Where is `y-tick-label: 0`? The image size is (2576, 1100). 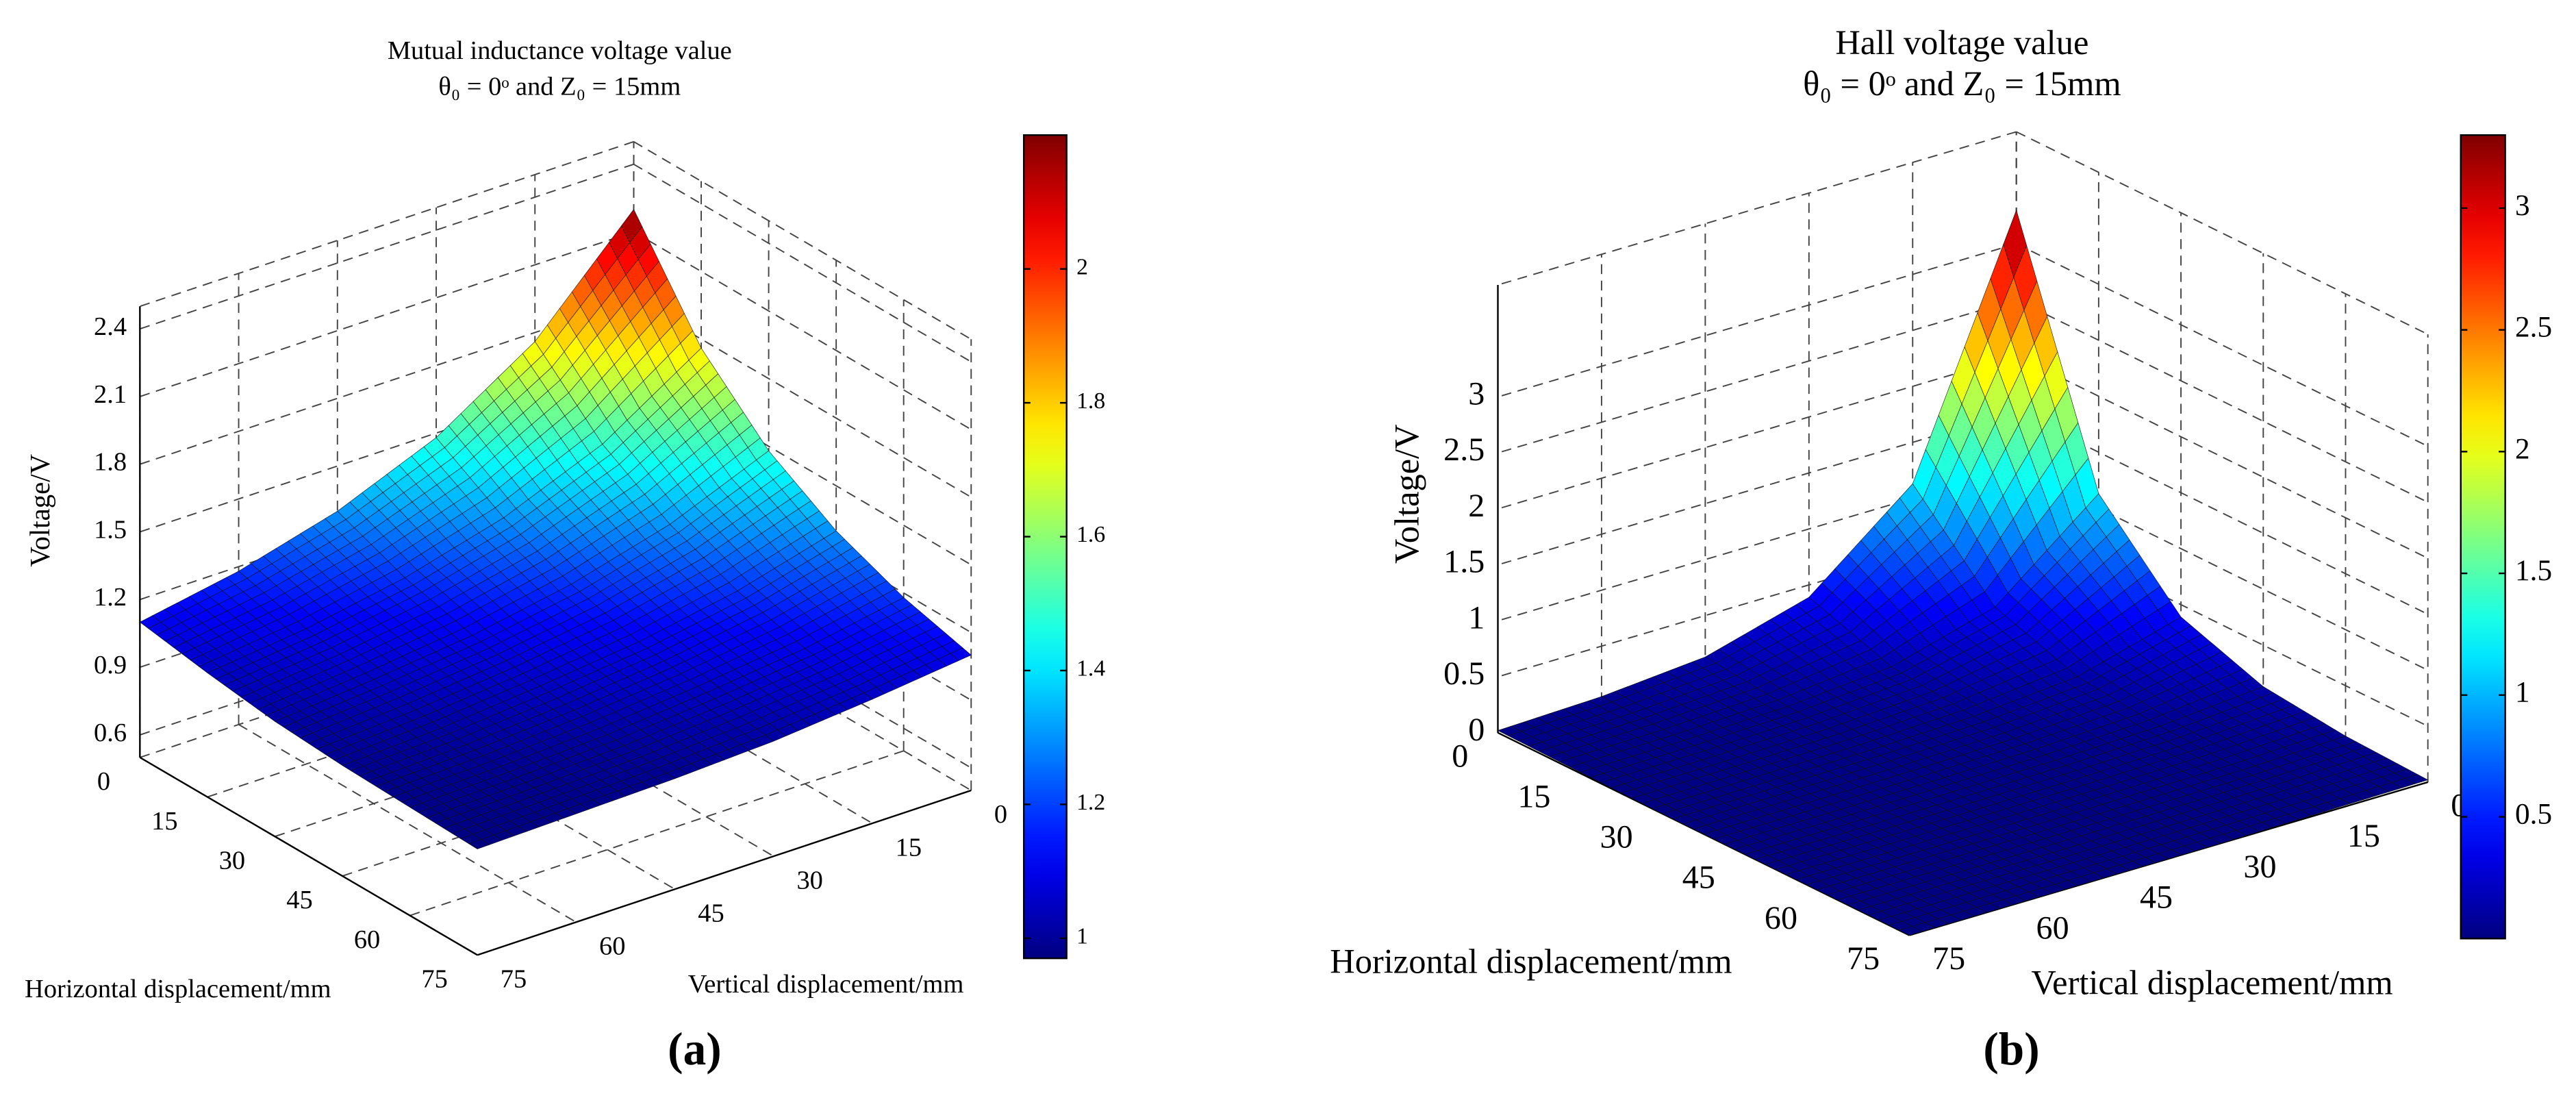 y-tick-label: 0 is located at coordinates (1000, 814).